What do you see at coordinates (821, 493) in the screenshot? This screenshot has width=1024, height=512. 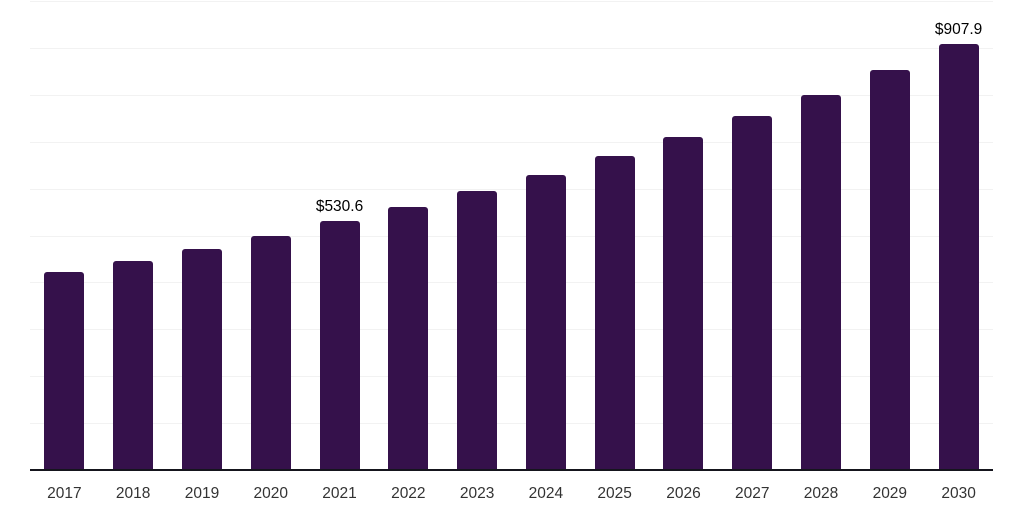 I see `x-tick-2028: 2028` at bounding box center [821, 493].